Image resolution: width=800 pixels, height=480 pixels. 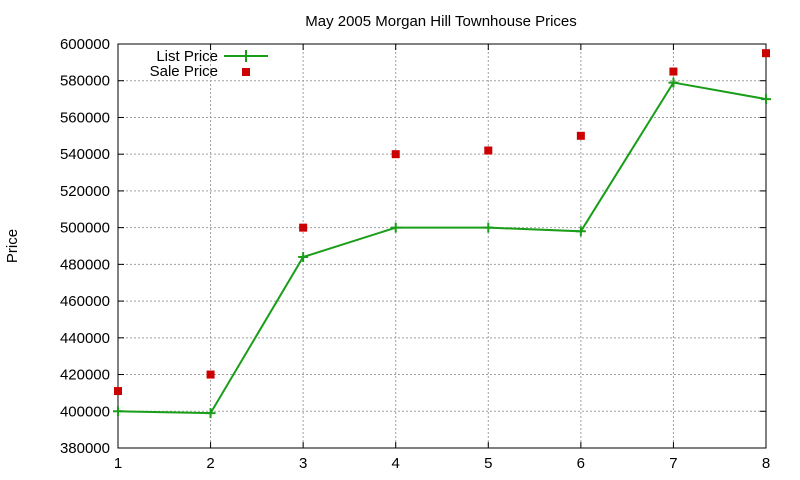 What do you see at coordinates (246, 72) in the screenshot?
I see `legend-marker-sale-price` at bounding box center [246, 72].